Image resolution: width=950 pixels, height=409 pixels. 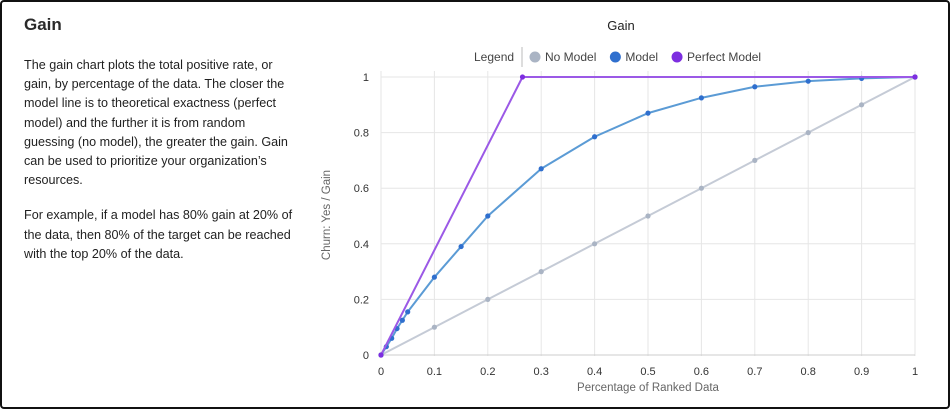 I want to click on y-tick-label: 0.2, so click(x=361, y=300).